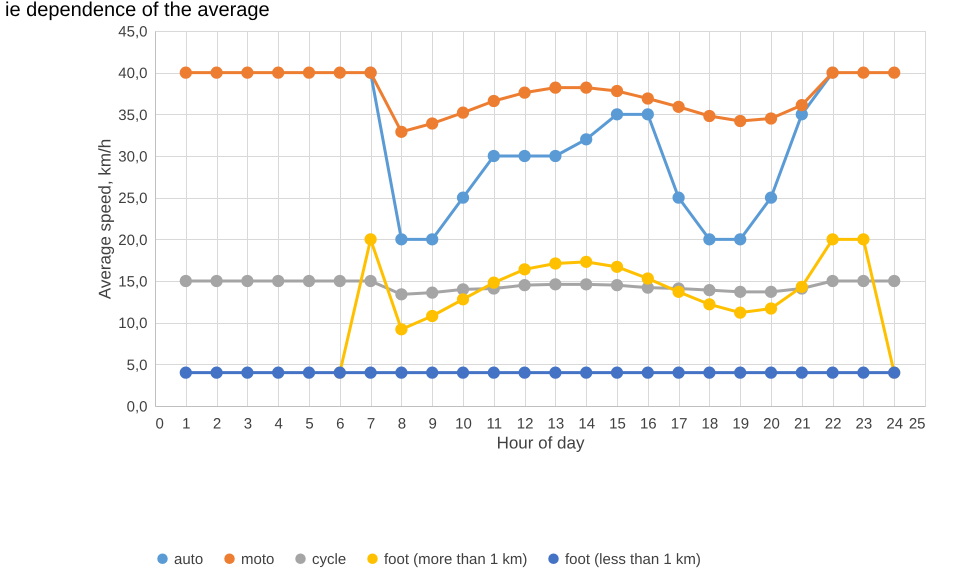 This screenshot has height=579, width=960. I want to click on y-tick-label: 15,0, so click(133, 282).